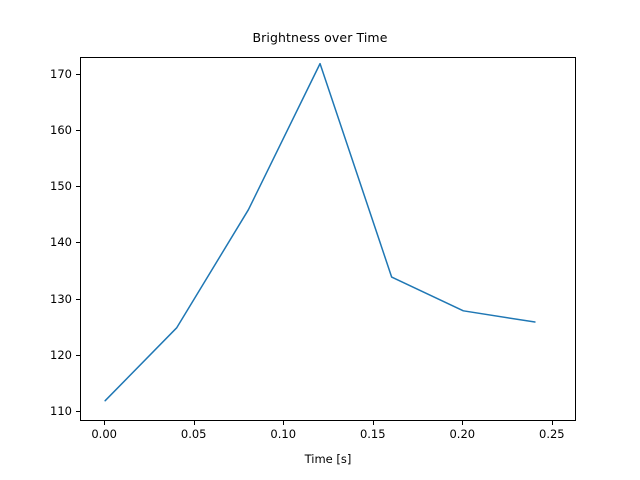 The height and width of the screenshot is (480, 640). What do you see at coordinates (61, 186) in the screenshot?
I see `y-tick-label: 150` at bounding box center [61, 186].